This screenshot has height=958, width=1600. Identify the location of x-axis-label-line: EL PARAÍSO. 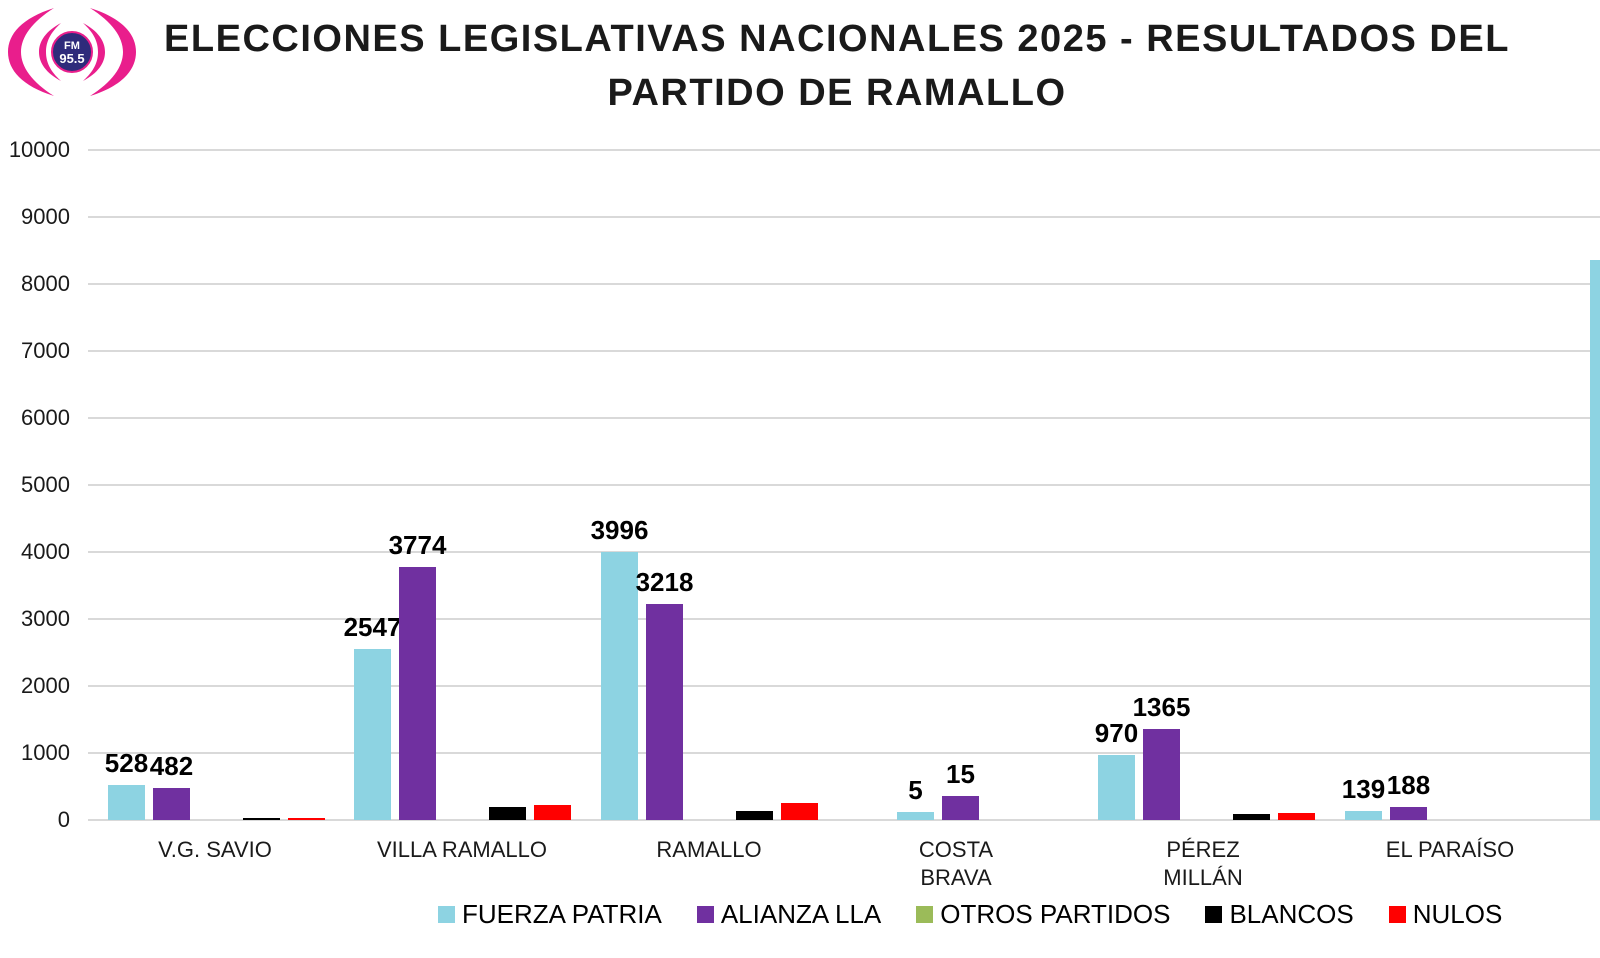
(1450, 849).